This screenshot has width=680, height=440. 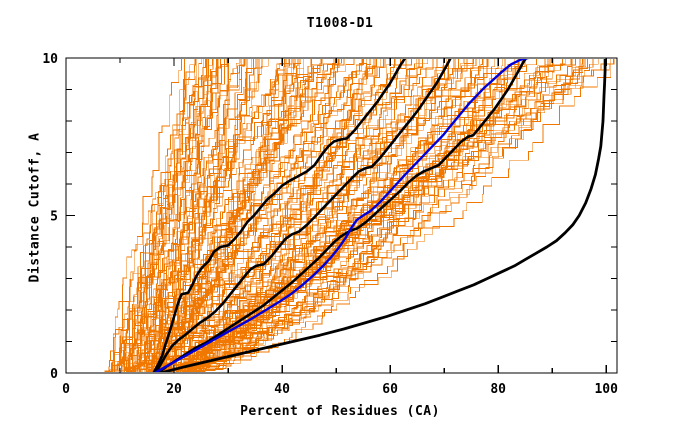 I want to click on y-tick-label: 10, so click(x=50, y=59).